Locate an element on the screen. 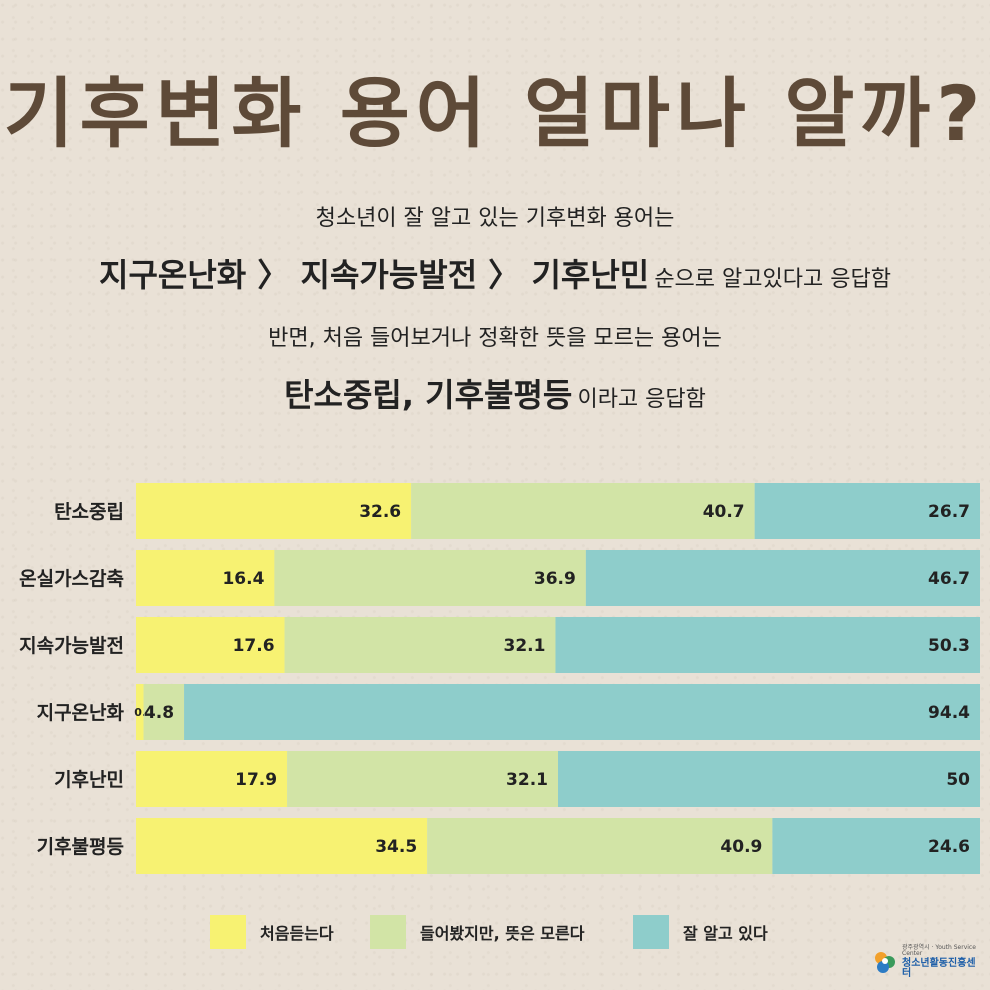 The image size is (990, 990). bar-value-label: 40.7 is located at coordinates (724, 512).